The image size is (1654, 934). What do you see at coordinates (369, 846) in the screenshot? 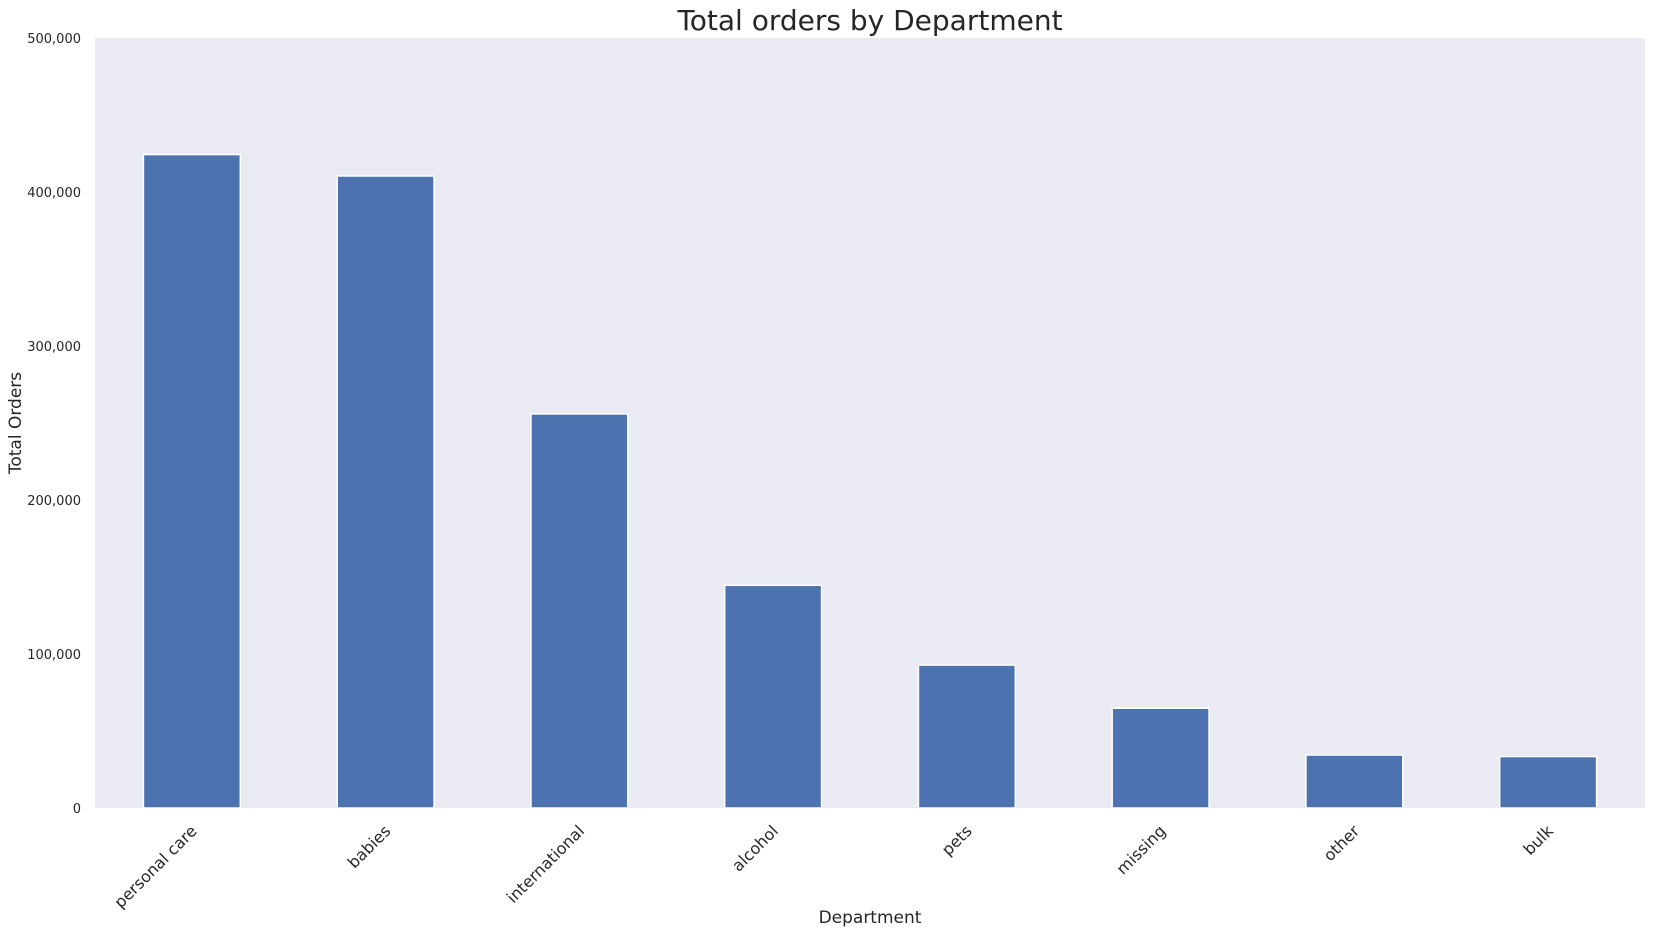
I see `x-tick-label: babies` at bounding box center [369, 846].